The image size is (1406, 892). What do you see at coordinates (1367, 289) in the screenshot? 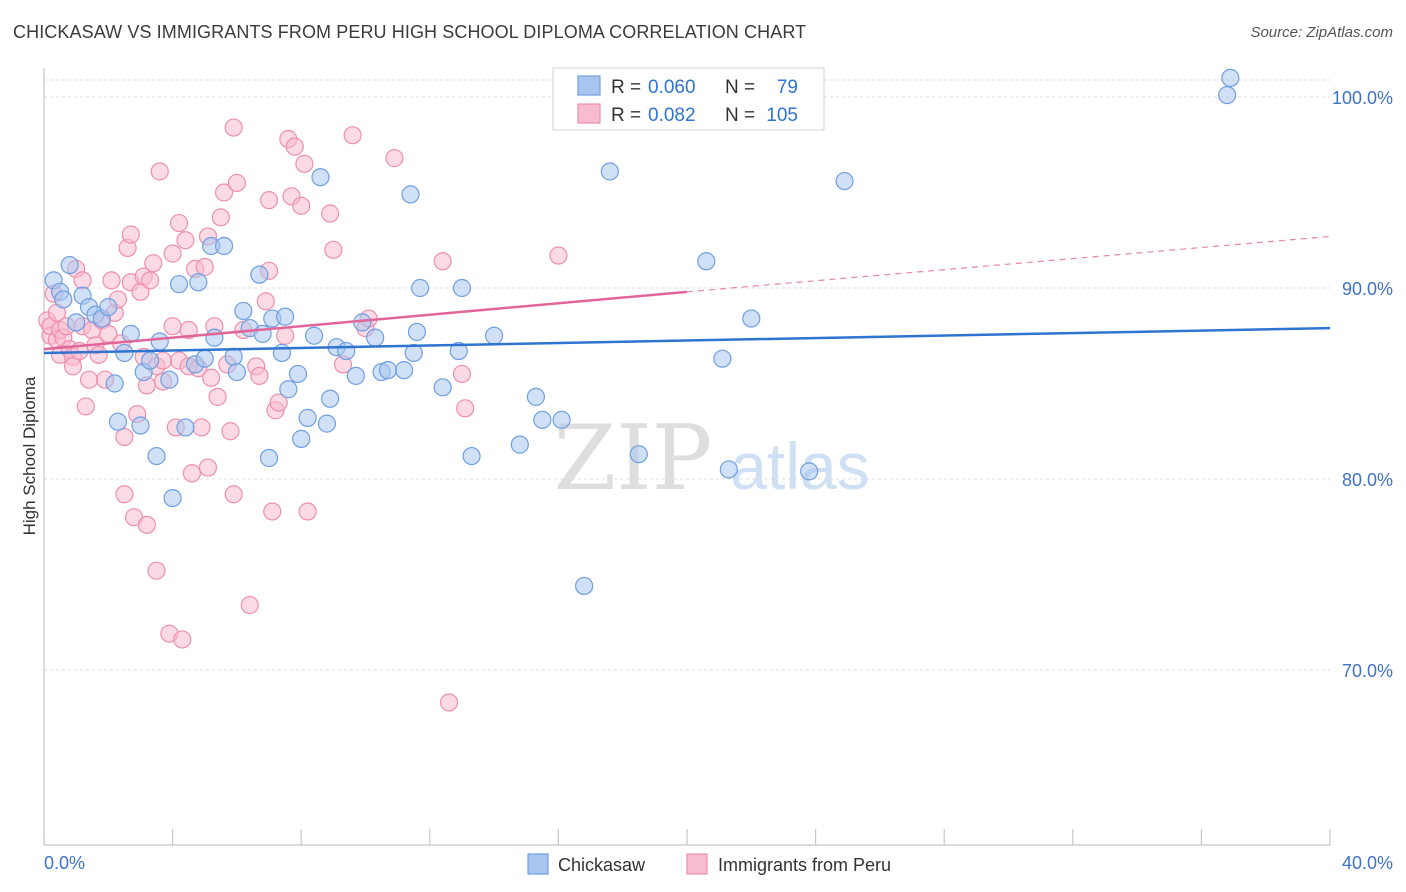
I see `y-tick-label: 90.0%` at bounding box center [1367, 289].